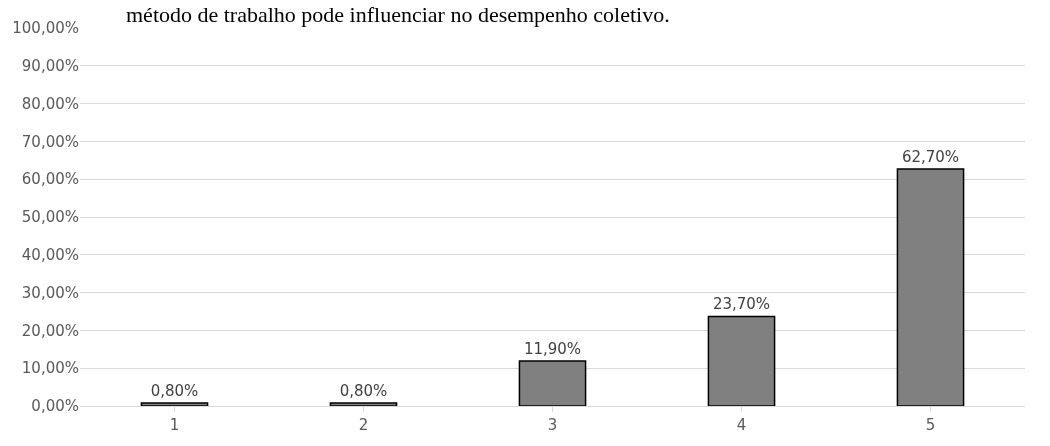 This screenshot has width=1050, height=446. I want to click on data-label: 23,70%, so click(741, 304).